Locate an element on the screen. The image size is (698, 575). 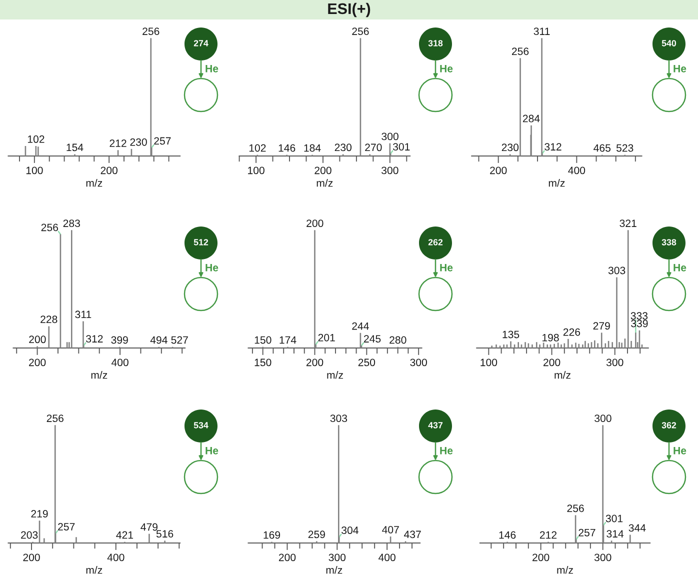
annotation: 479 is located at coordinates (149, 527).